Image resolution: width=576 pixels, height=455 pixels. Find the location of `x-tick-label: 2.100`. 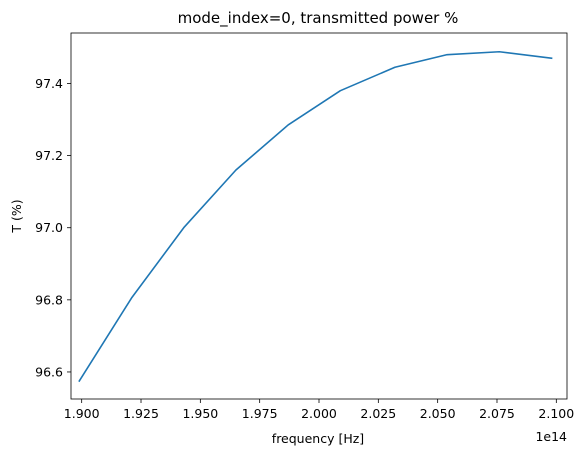

x-tick-label: 2.100 is located at coordinates (556, 413).